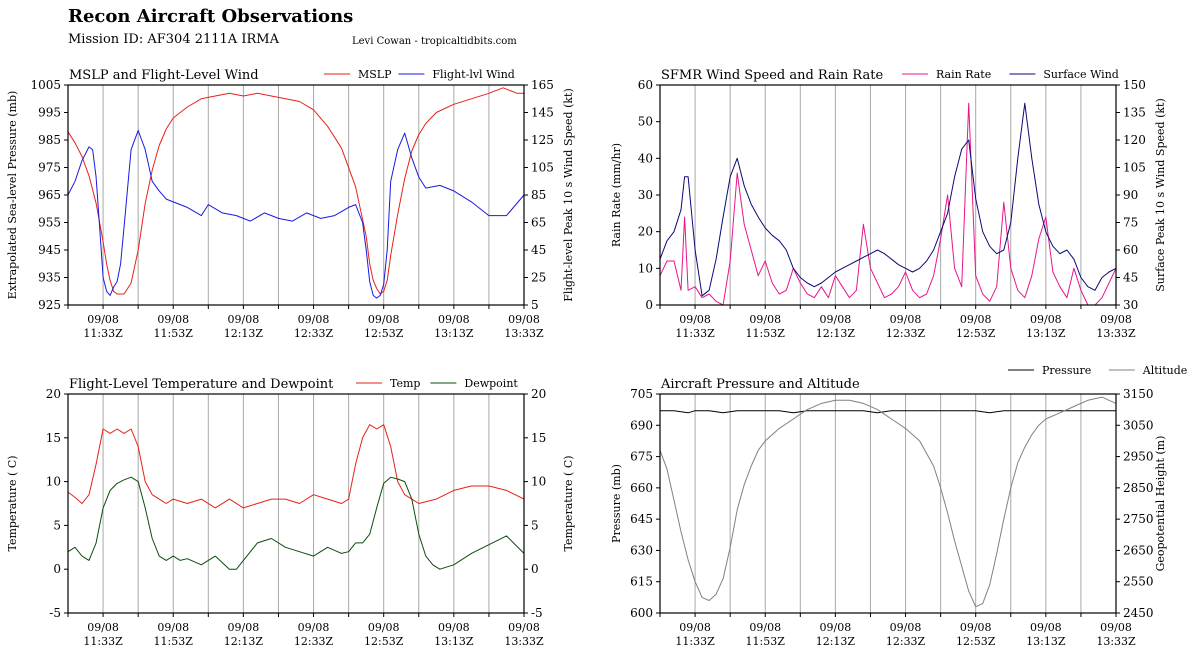 Image resolution: width=1200 pixels, height=660 pixels. Describe the element at coordinates (1130, 250) in the screenshot. I see `y-tick-label-right: 60` at that location.